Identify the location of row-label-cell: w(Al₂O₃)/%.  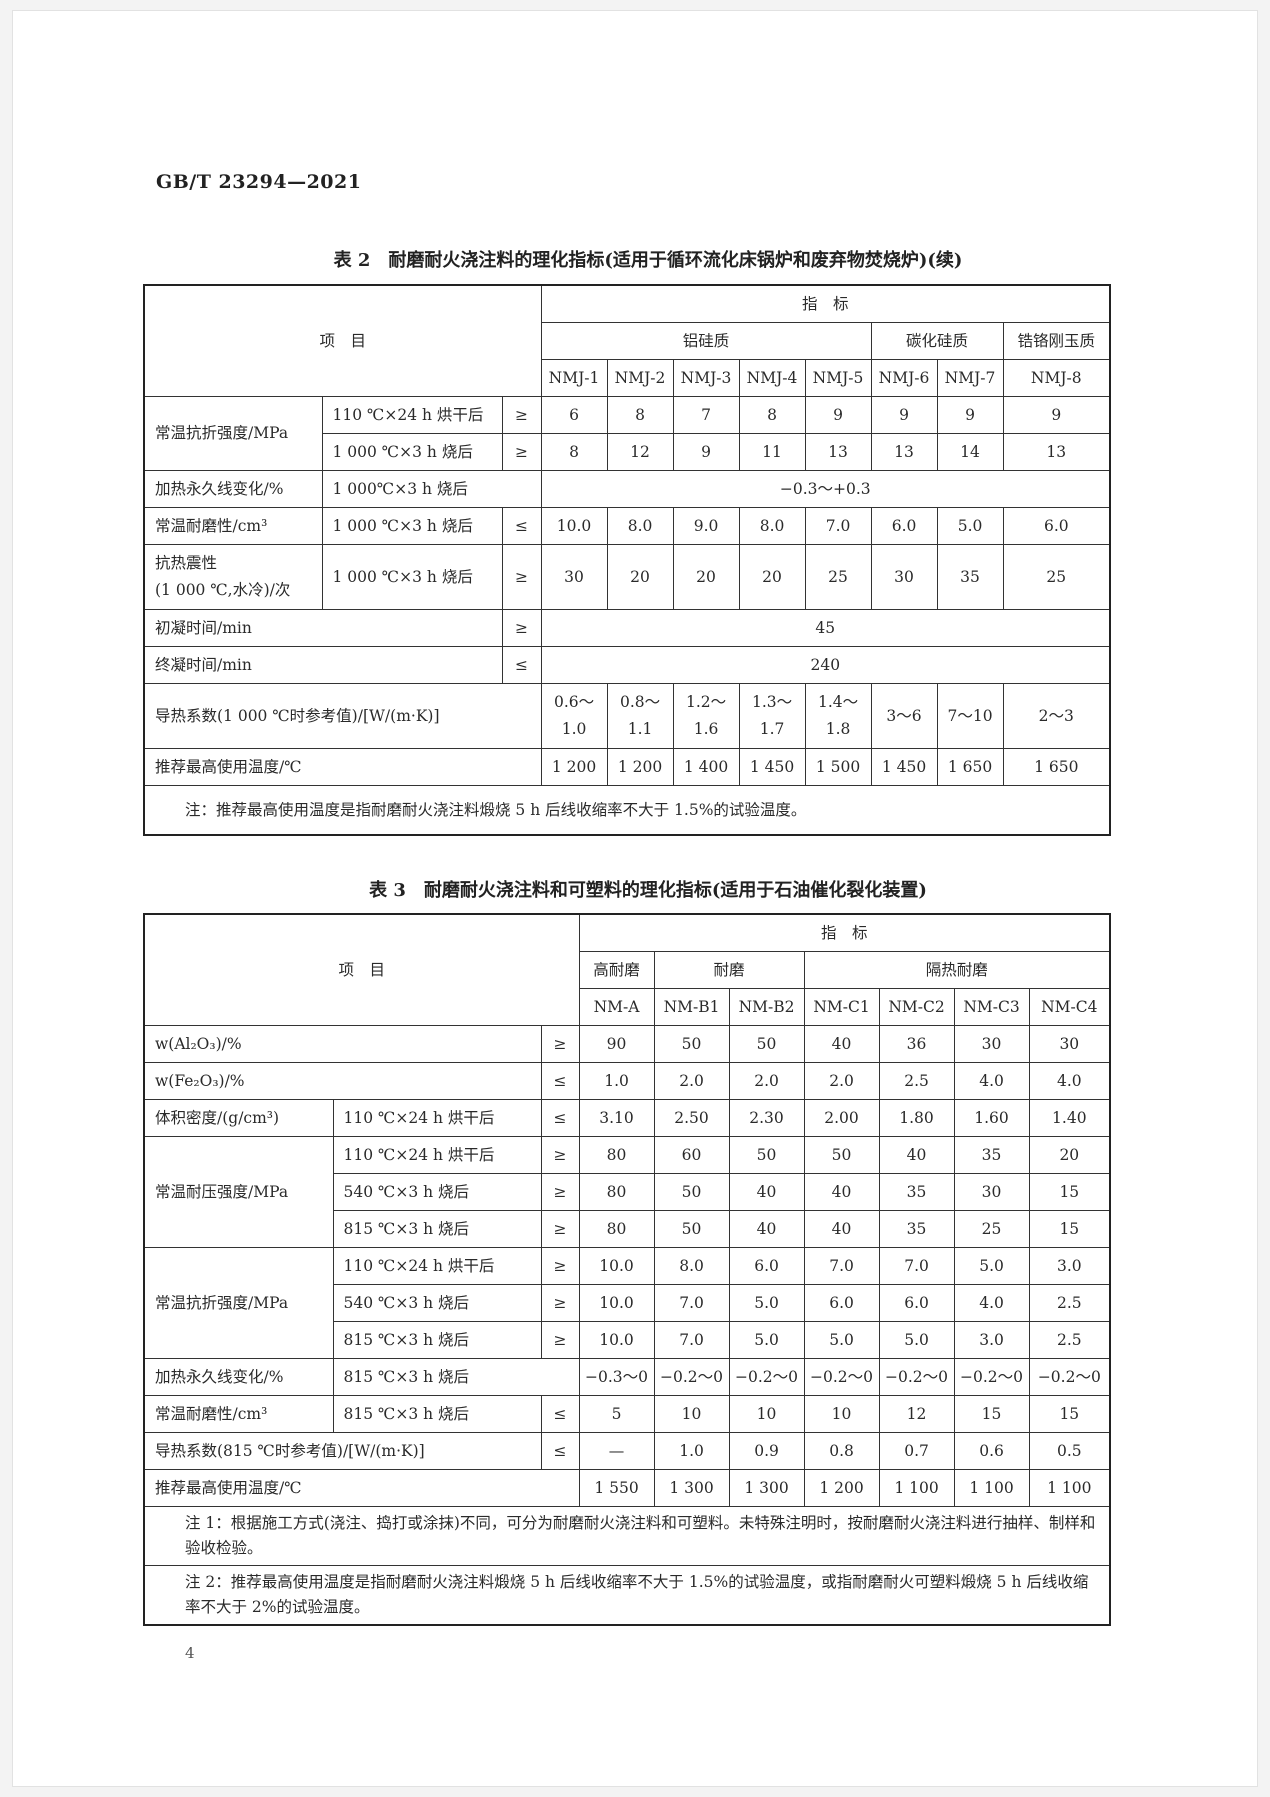
(342, 1044).